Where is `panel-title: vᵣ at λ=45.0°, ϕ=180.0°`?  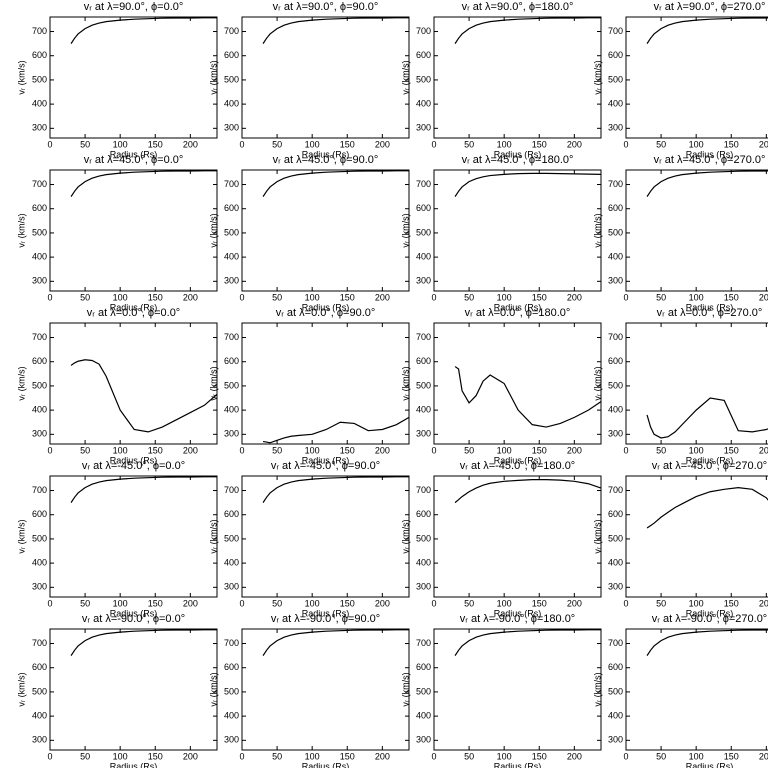 panel-title: vᵣ at λ=45.0°, ϕ=180.0° is located at coordinates (518, 160).